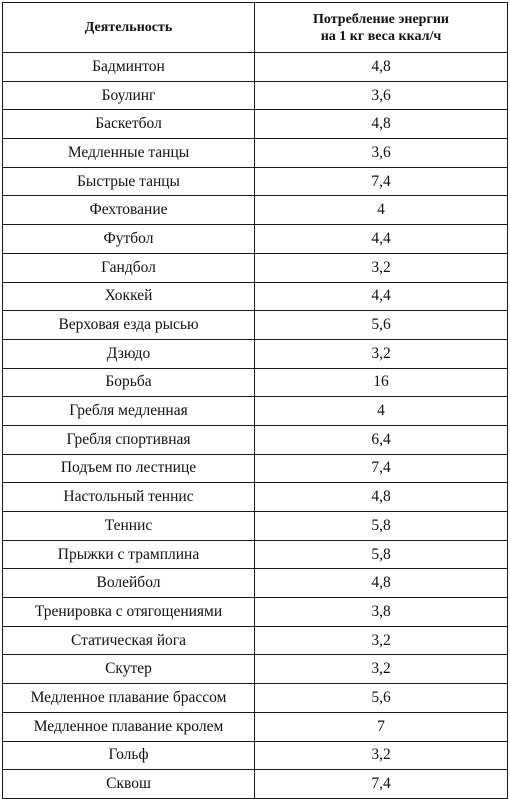 This screenshot has width=510, height=799. Describe the element at coordinates (128, 153) in the screenshot. I see `activity-cell: Медленные танцы` at that location.